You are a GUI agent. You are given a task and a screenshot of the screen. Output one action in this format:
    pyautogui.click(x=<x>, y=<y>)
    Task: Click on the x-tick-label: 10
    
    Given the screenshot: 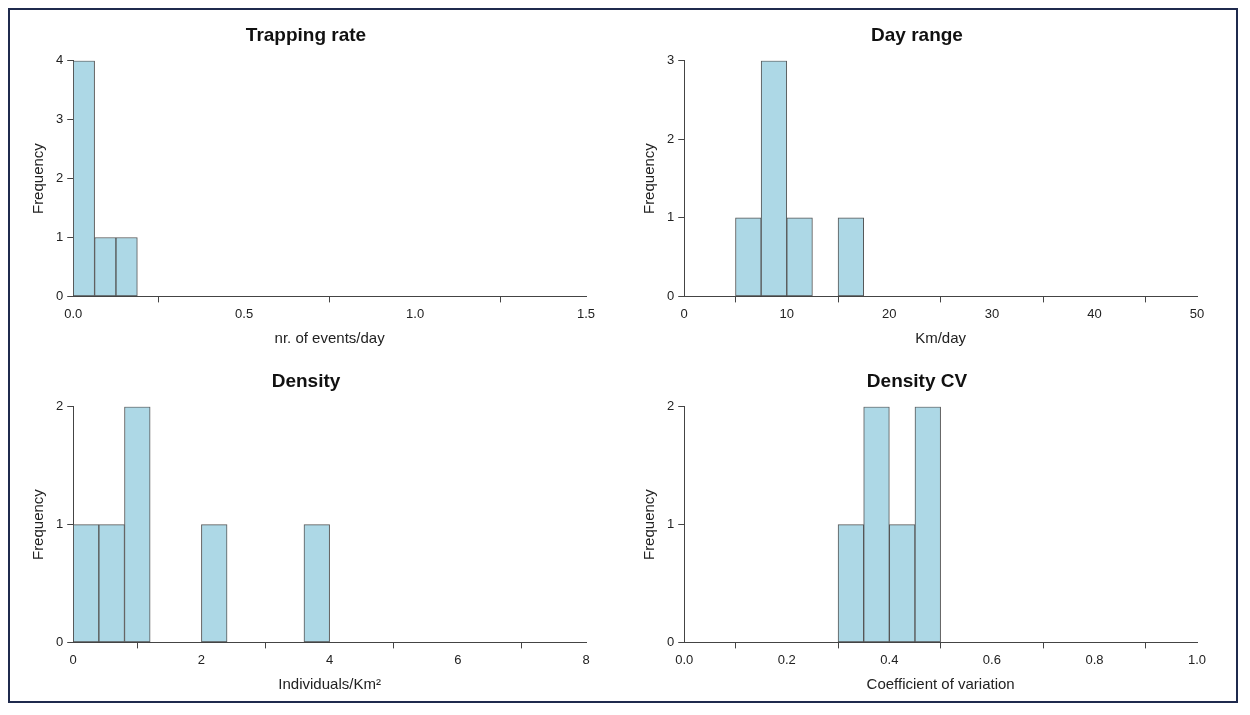 What is the action you would take?
    pyautogui.click(x=787, y=313)
    